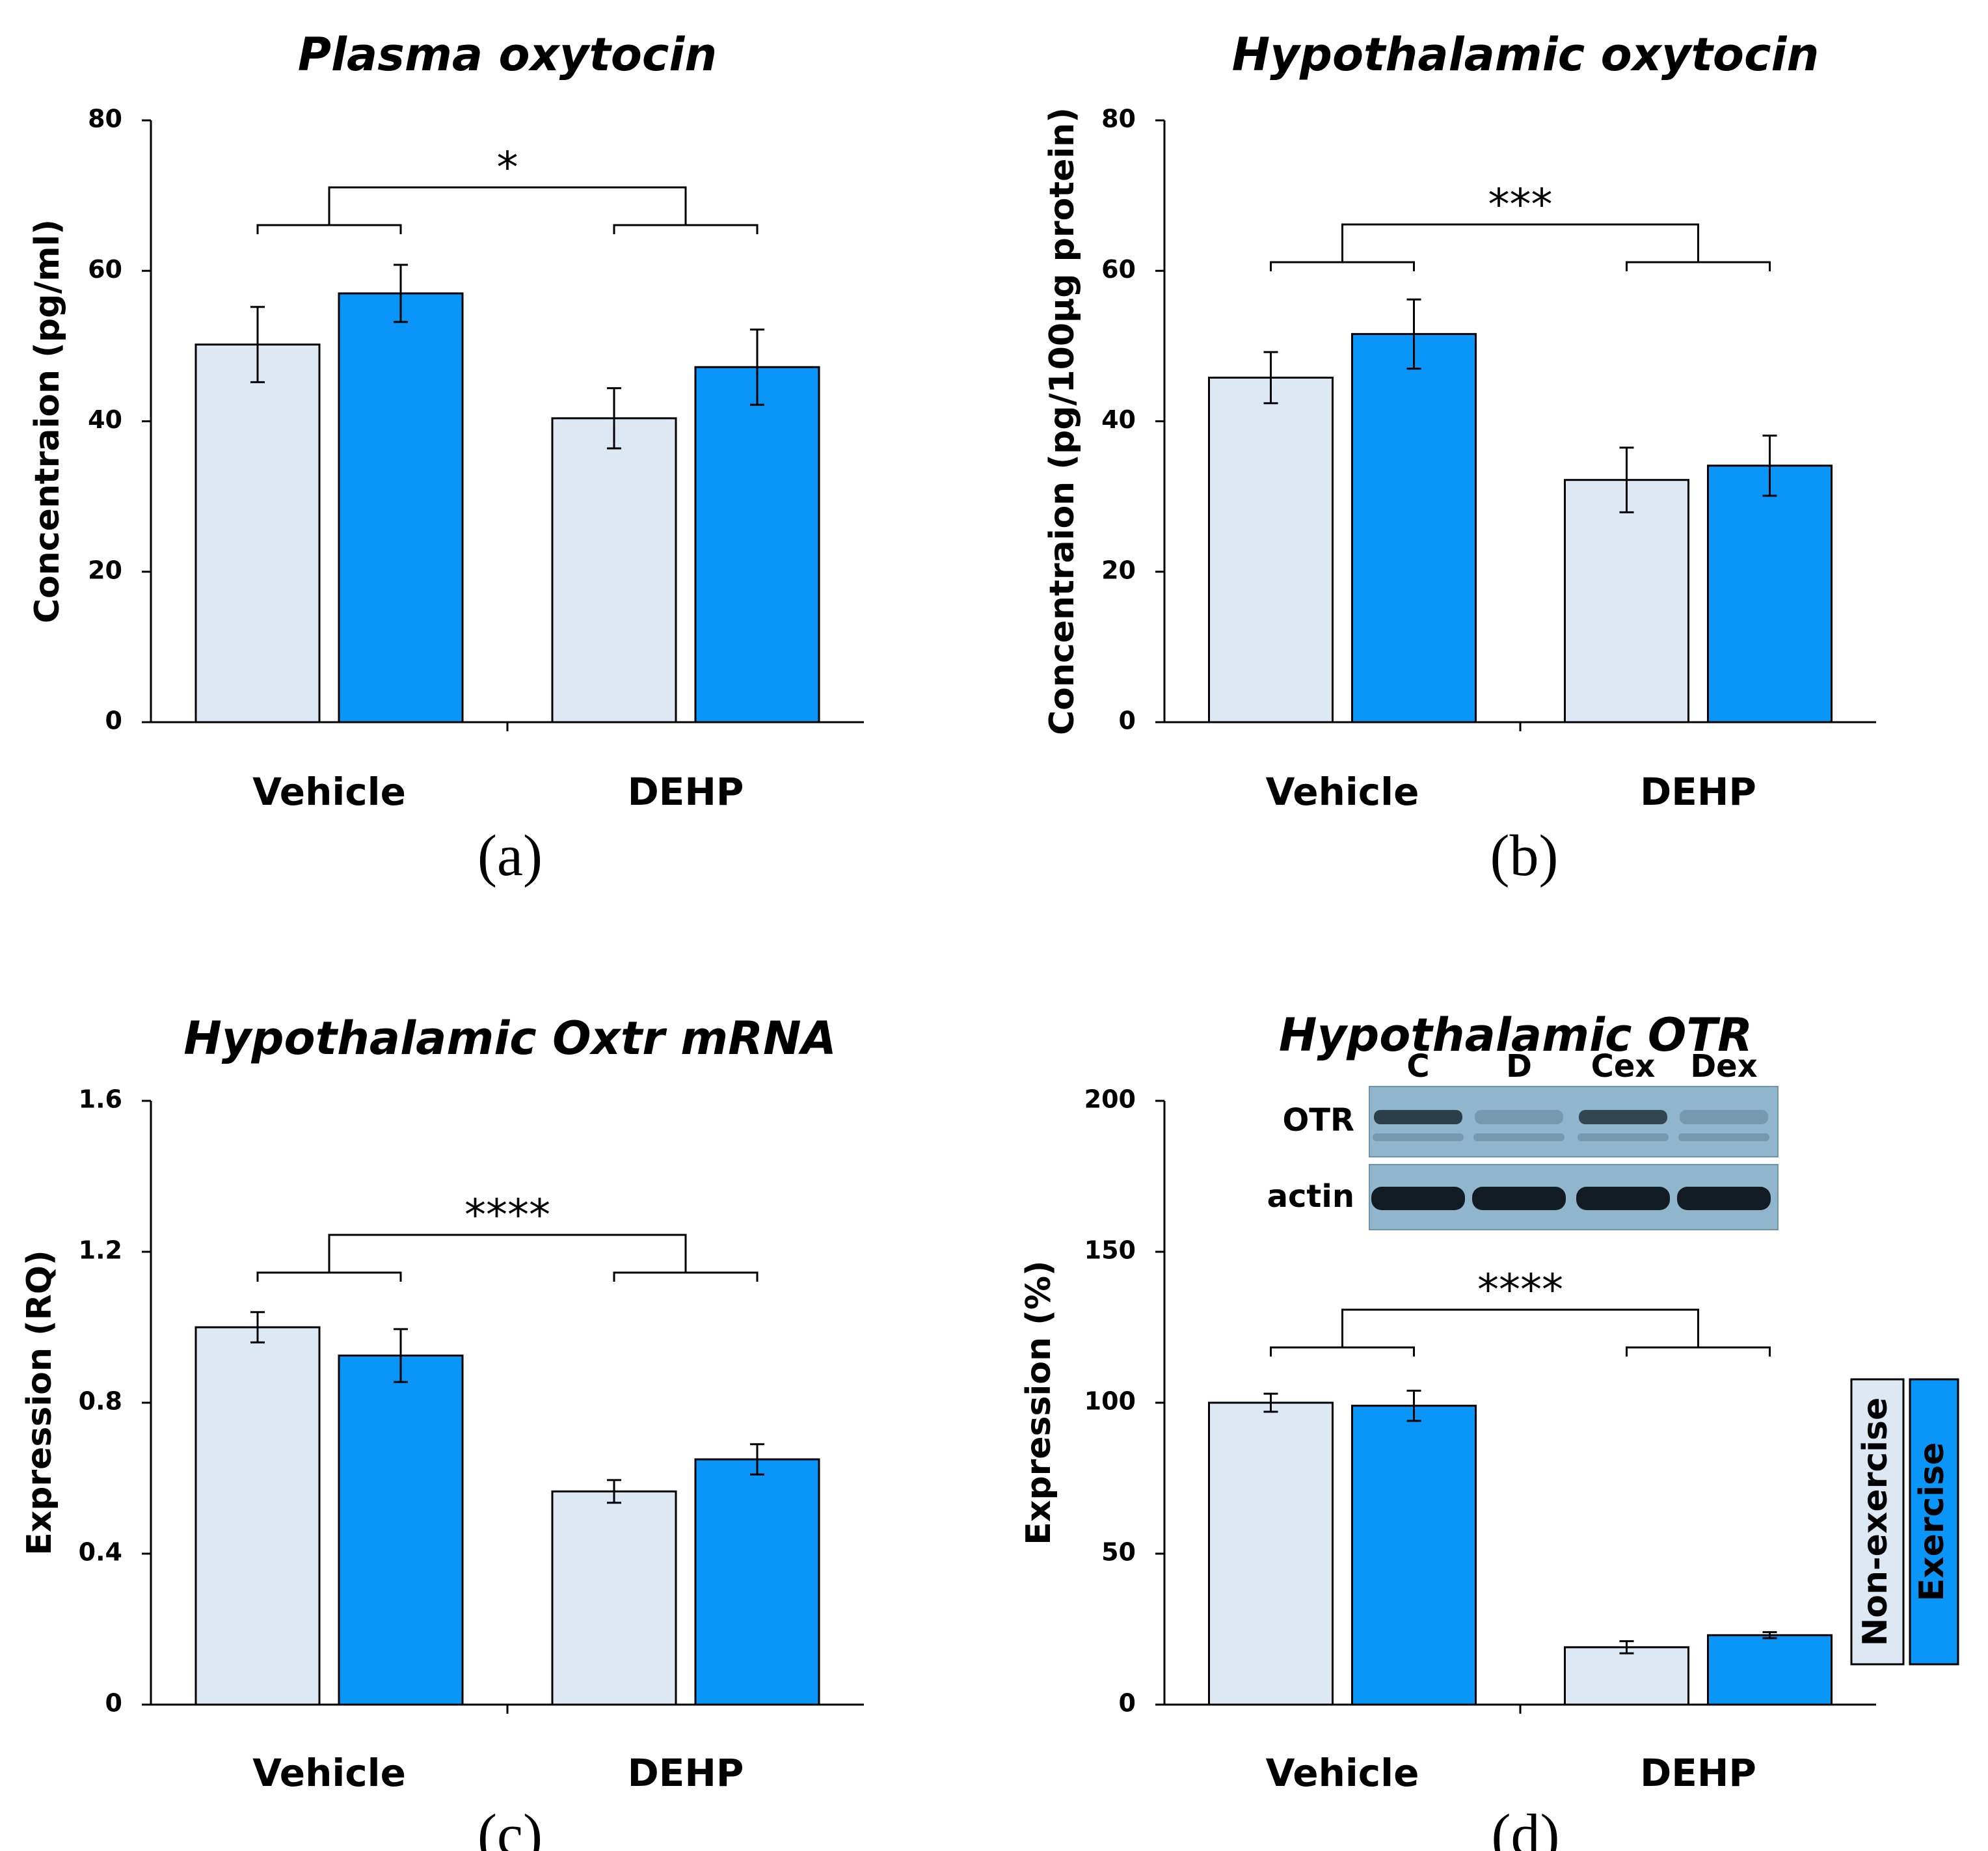 This screenshot has height=1851, width=1988. What do you see at coordinates (508, 54) in the screenshot?
I see `chart-title: Plasma oxytocin` at bounding box center [508, 54].